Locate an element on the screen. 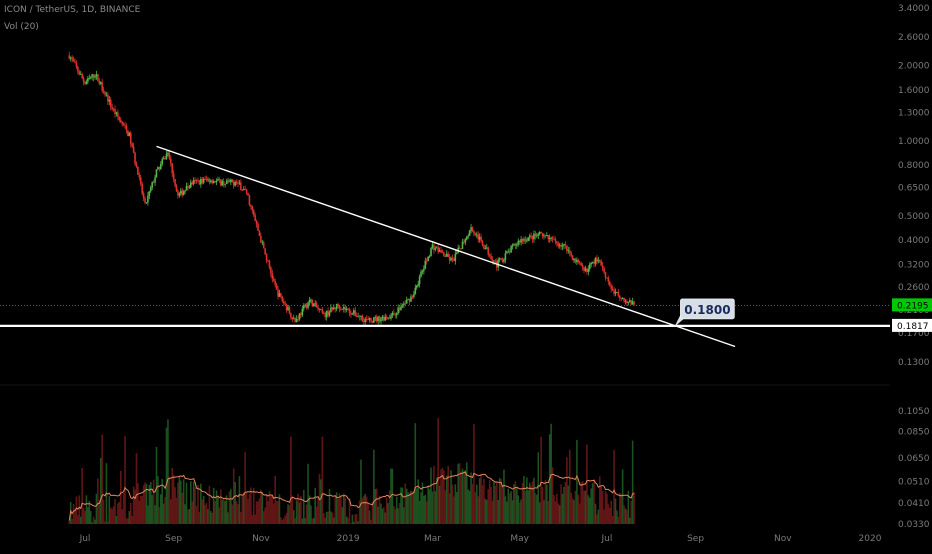 This screenshot has width=932, height=554. time-tick-label: Jul is located at coordinates (85, 539).